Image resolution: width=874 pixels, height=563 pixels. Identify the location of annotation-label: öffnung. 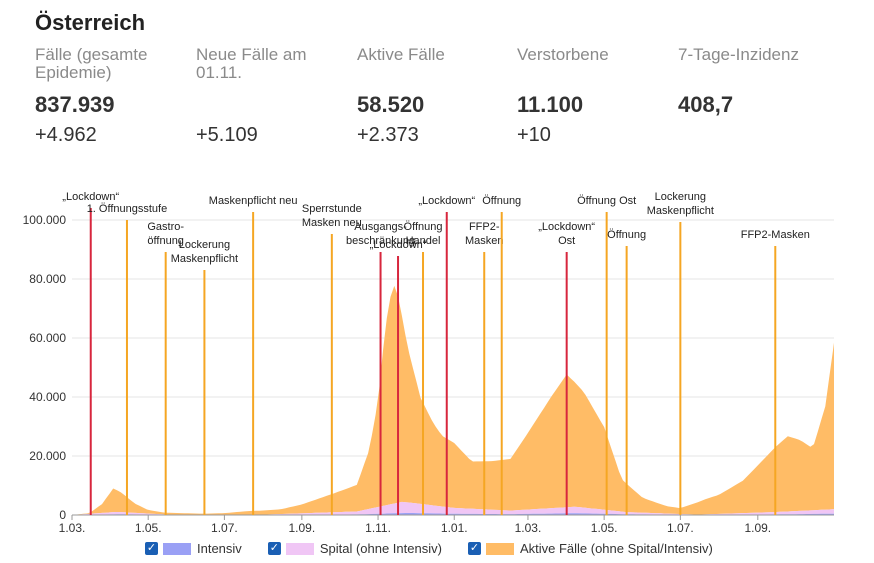
(165, 241).